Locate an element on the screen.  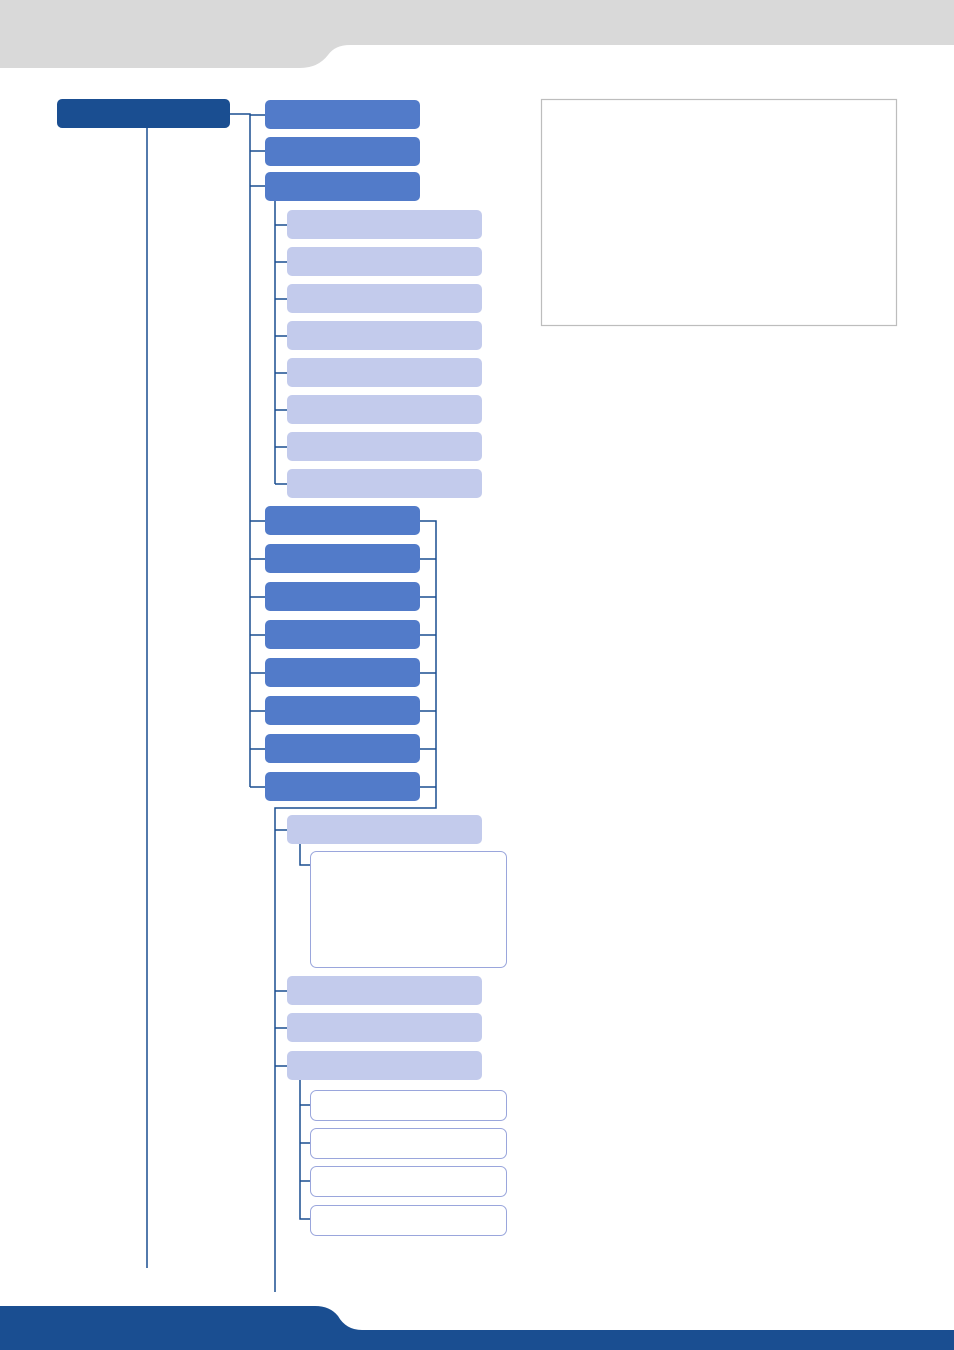
level1-nodes is located at coordinates (342, 450).